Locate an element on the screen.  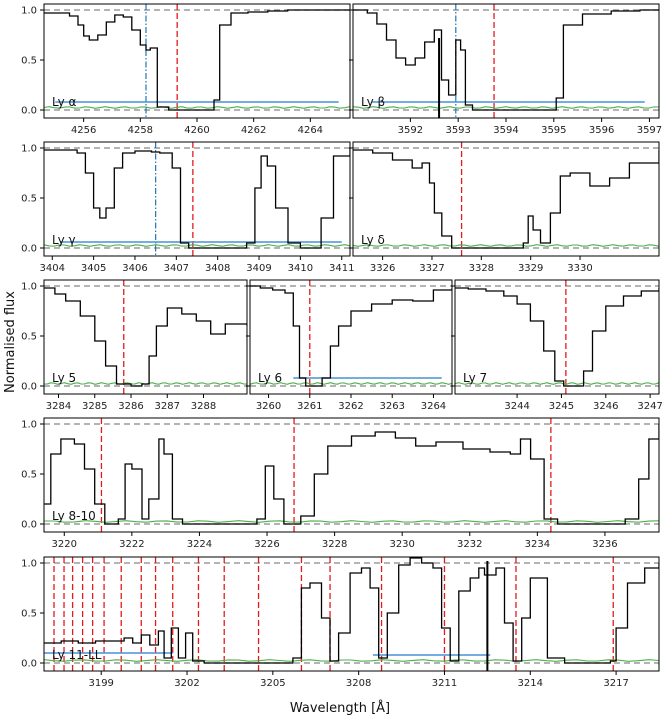
x-tick-label: 3594 is located at coordinates (505, 130).